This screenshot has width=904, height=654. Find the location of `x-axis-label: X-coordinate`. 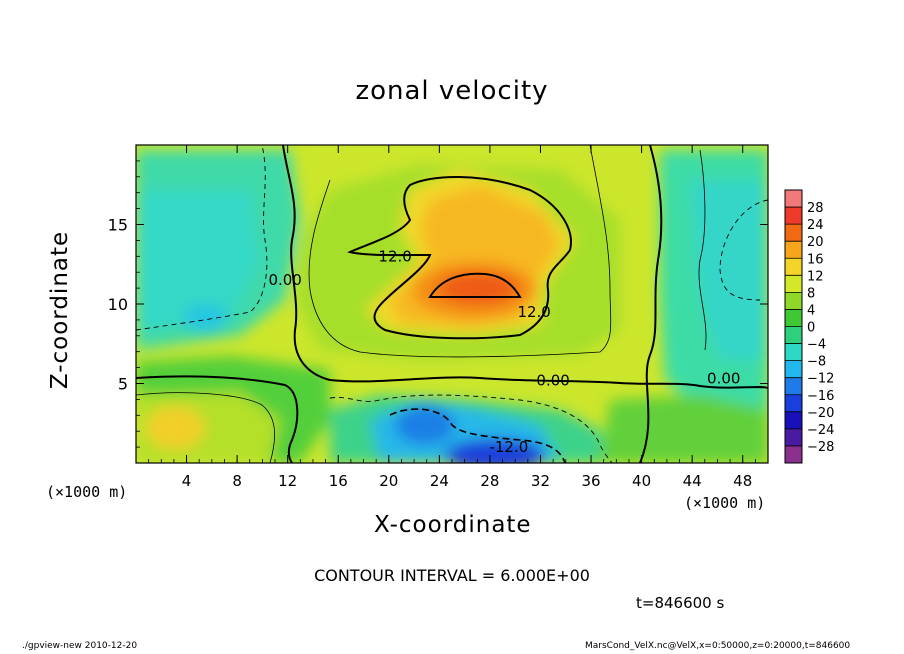

x-axis-label: X-coordinate is located at coordinates (453, 525).